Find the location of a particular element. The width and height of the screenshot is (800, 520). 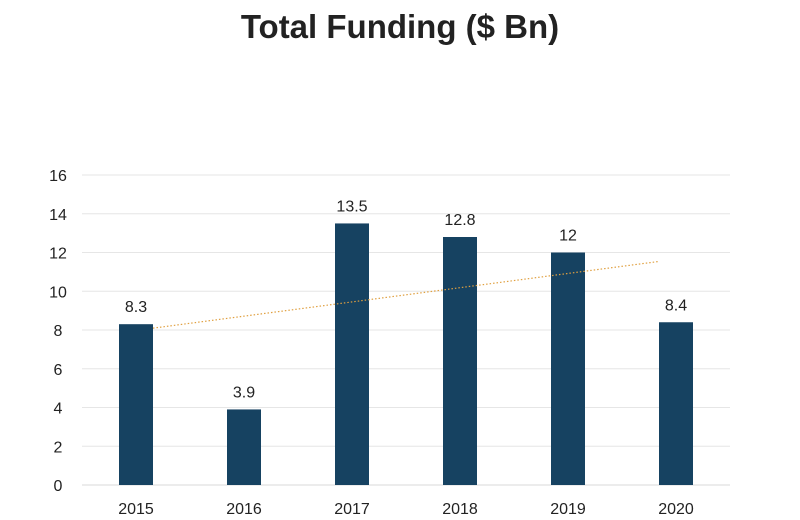

trendline-group is located at coordinates (406, 294).